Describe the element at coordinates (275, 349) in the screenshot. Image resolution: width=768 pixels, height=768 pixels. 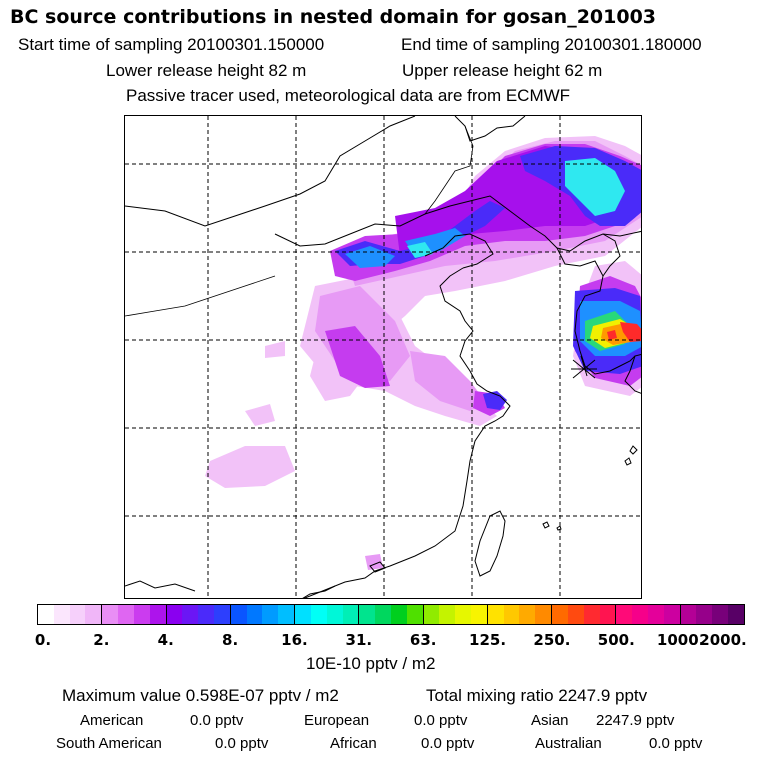
I see `plume-haze-sw` at that location.